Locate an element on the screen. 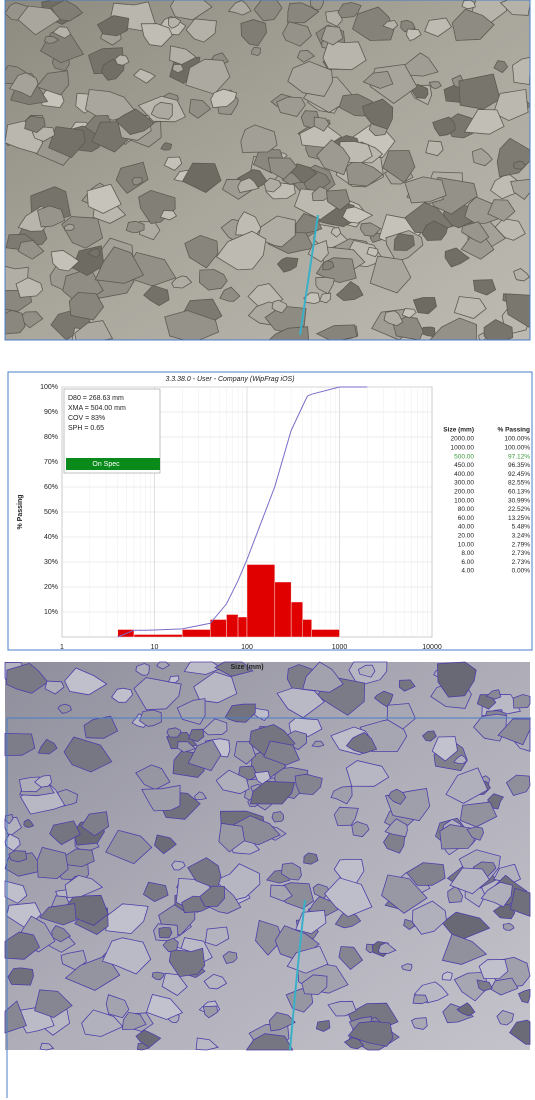 This screenshot has width=535, height=1100. stat-line: D80 = 268.63 mm is located at coordinates (96, 398).